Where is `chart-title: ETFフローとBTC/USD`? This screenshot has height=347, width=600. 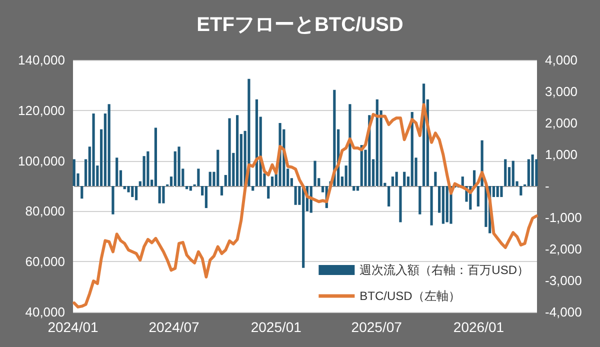
chart-title: ETFフローとBTC/USD is located at coordinates (300, 25).